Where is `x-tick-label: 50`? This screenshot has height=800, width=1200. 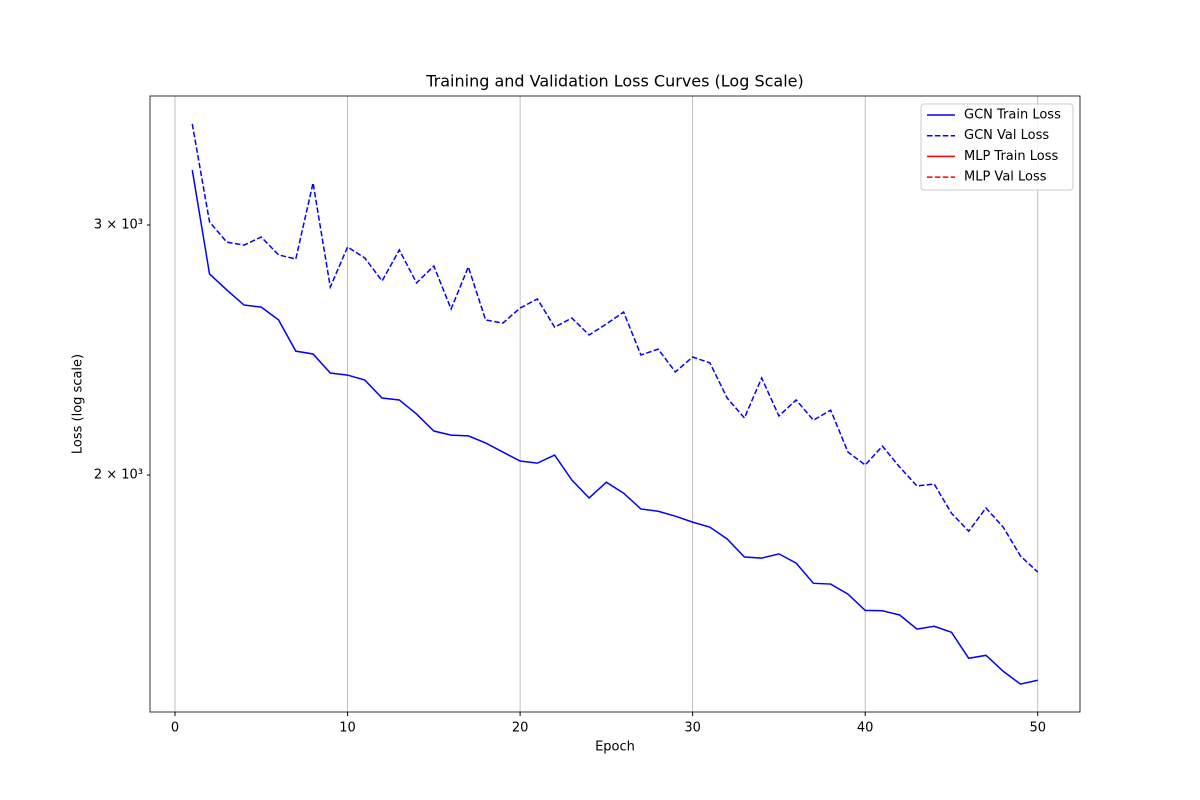 x-tick-label: 50 is located at coordinates (1037, 728).